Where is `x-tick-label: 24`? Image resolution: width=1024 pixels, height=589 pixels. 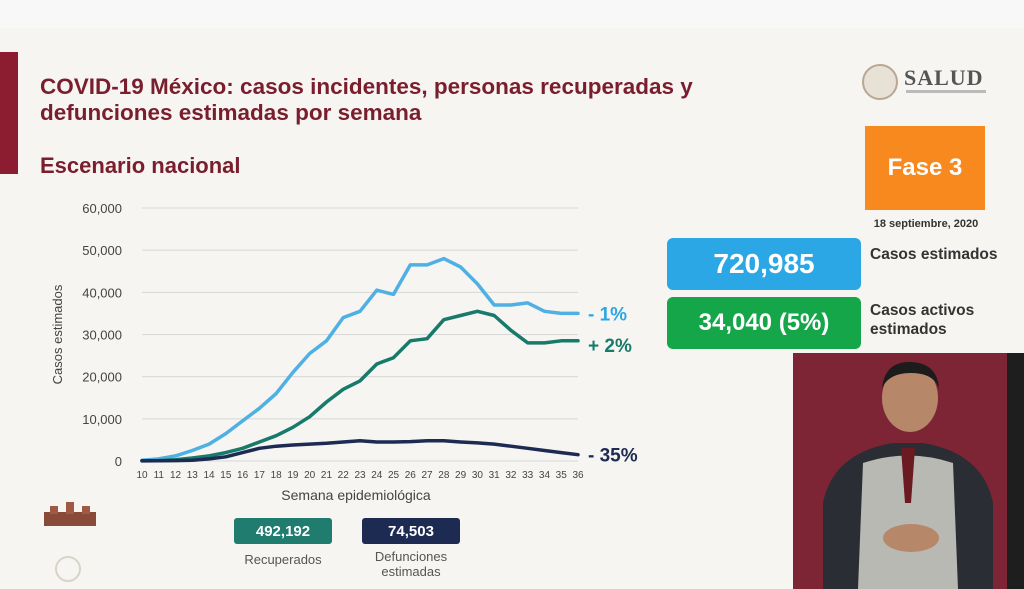 x-tick-label: 24 is located at coordinates (377, 475).